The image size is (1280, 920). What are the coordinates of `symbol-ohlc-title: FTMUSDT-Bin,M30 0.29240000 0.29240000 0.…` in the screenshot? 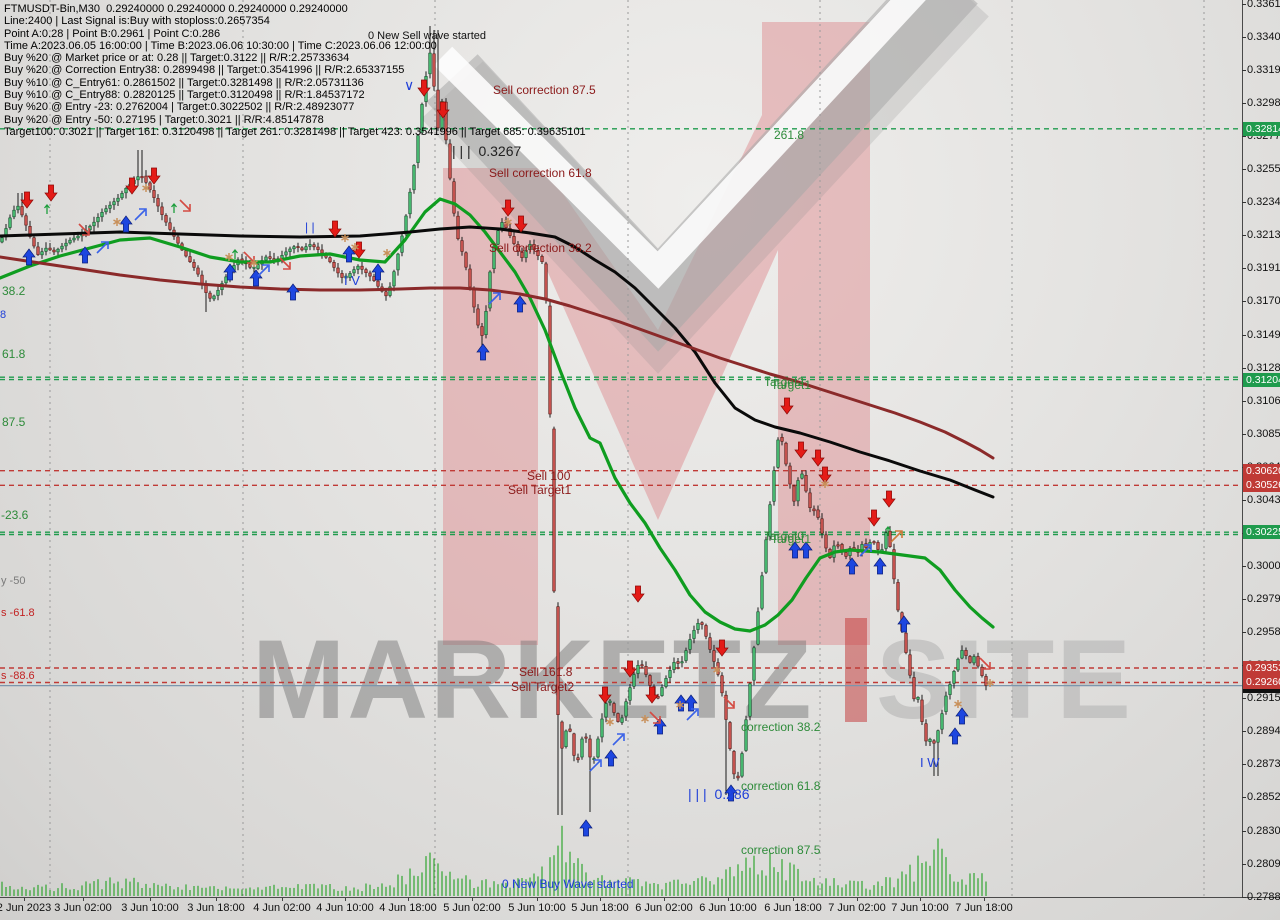 It's located at (176, 9).